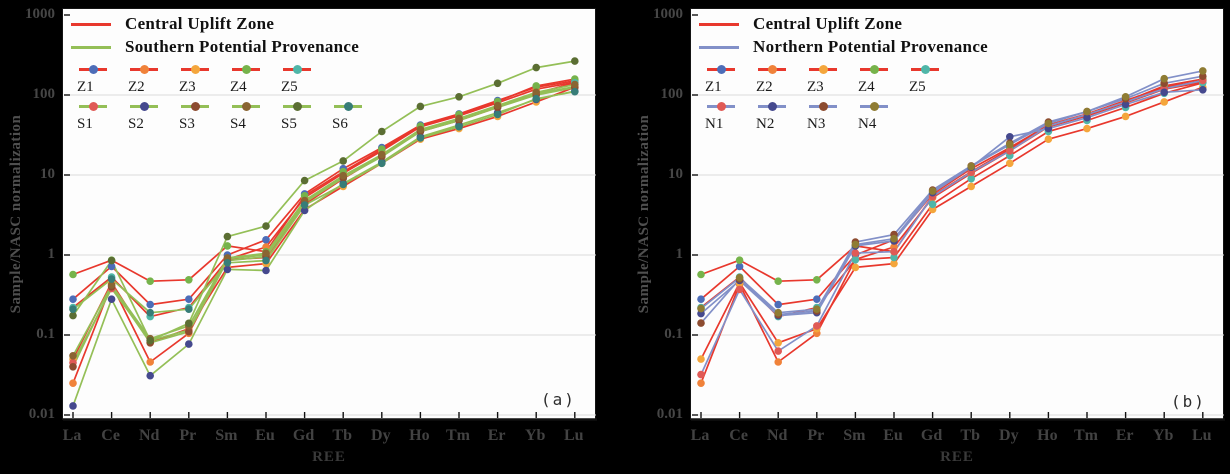  I want to click on series-marker-S5-Yb, so click(536, 67).